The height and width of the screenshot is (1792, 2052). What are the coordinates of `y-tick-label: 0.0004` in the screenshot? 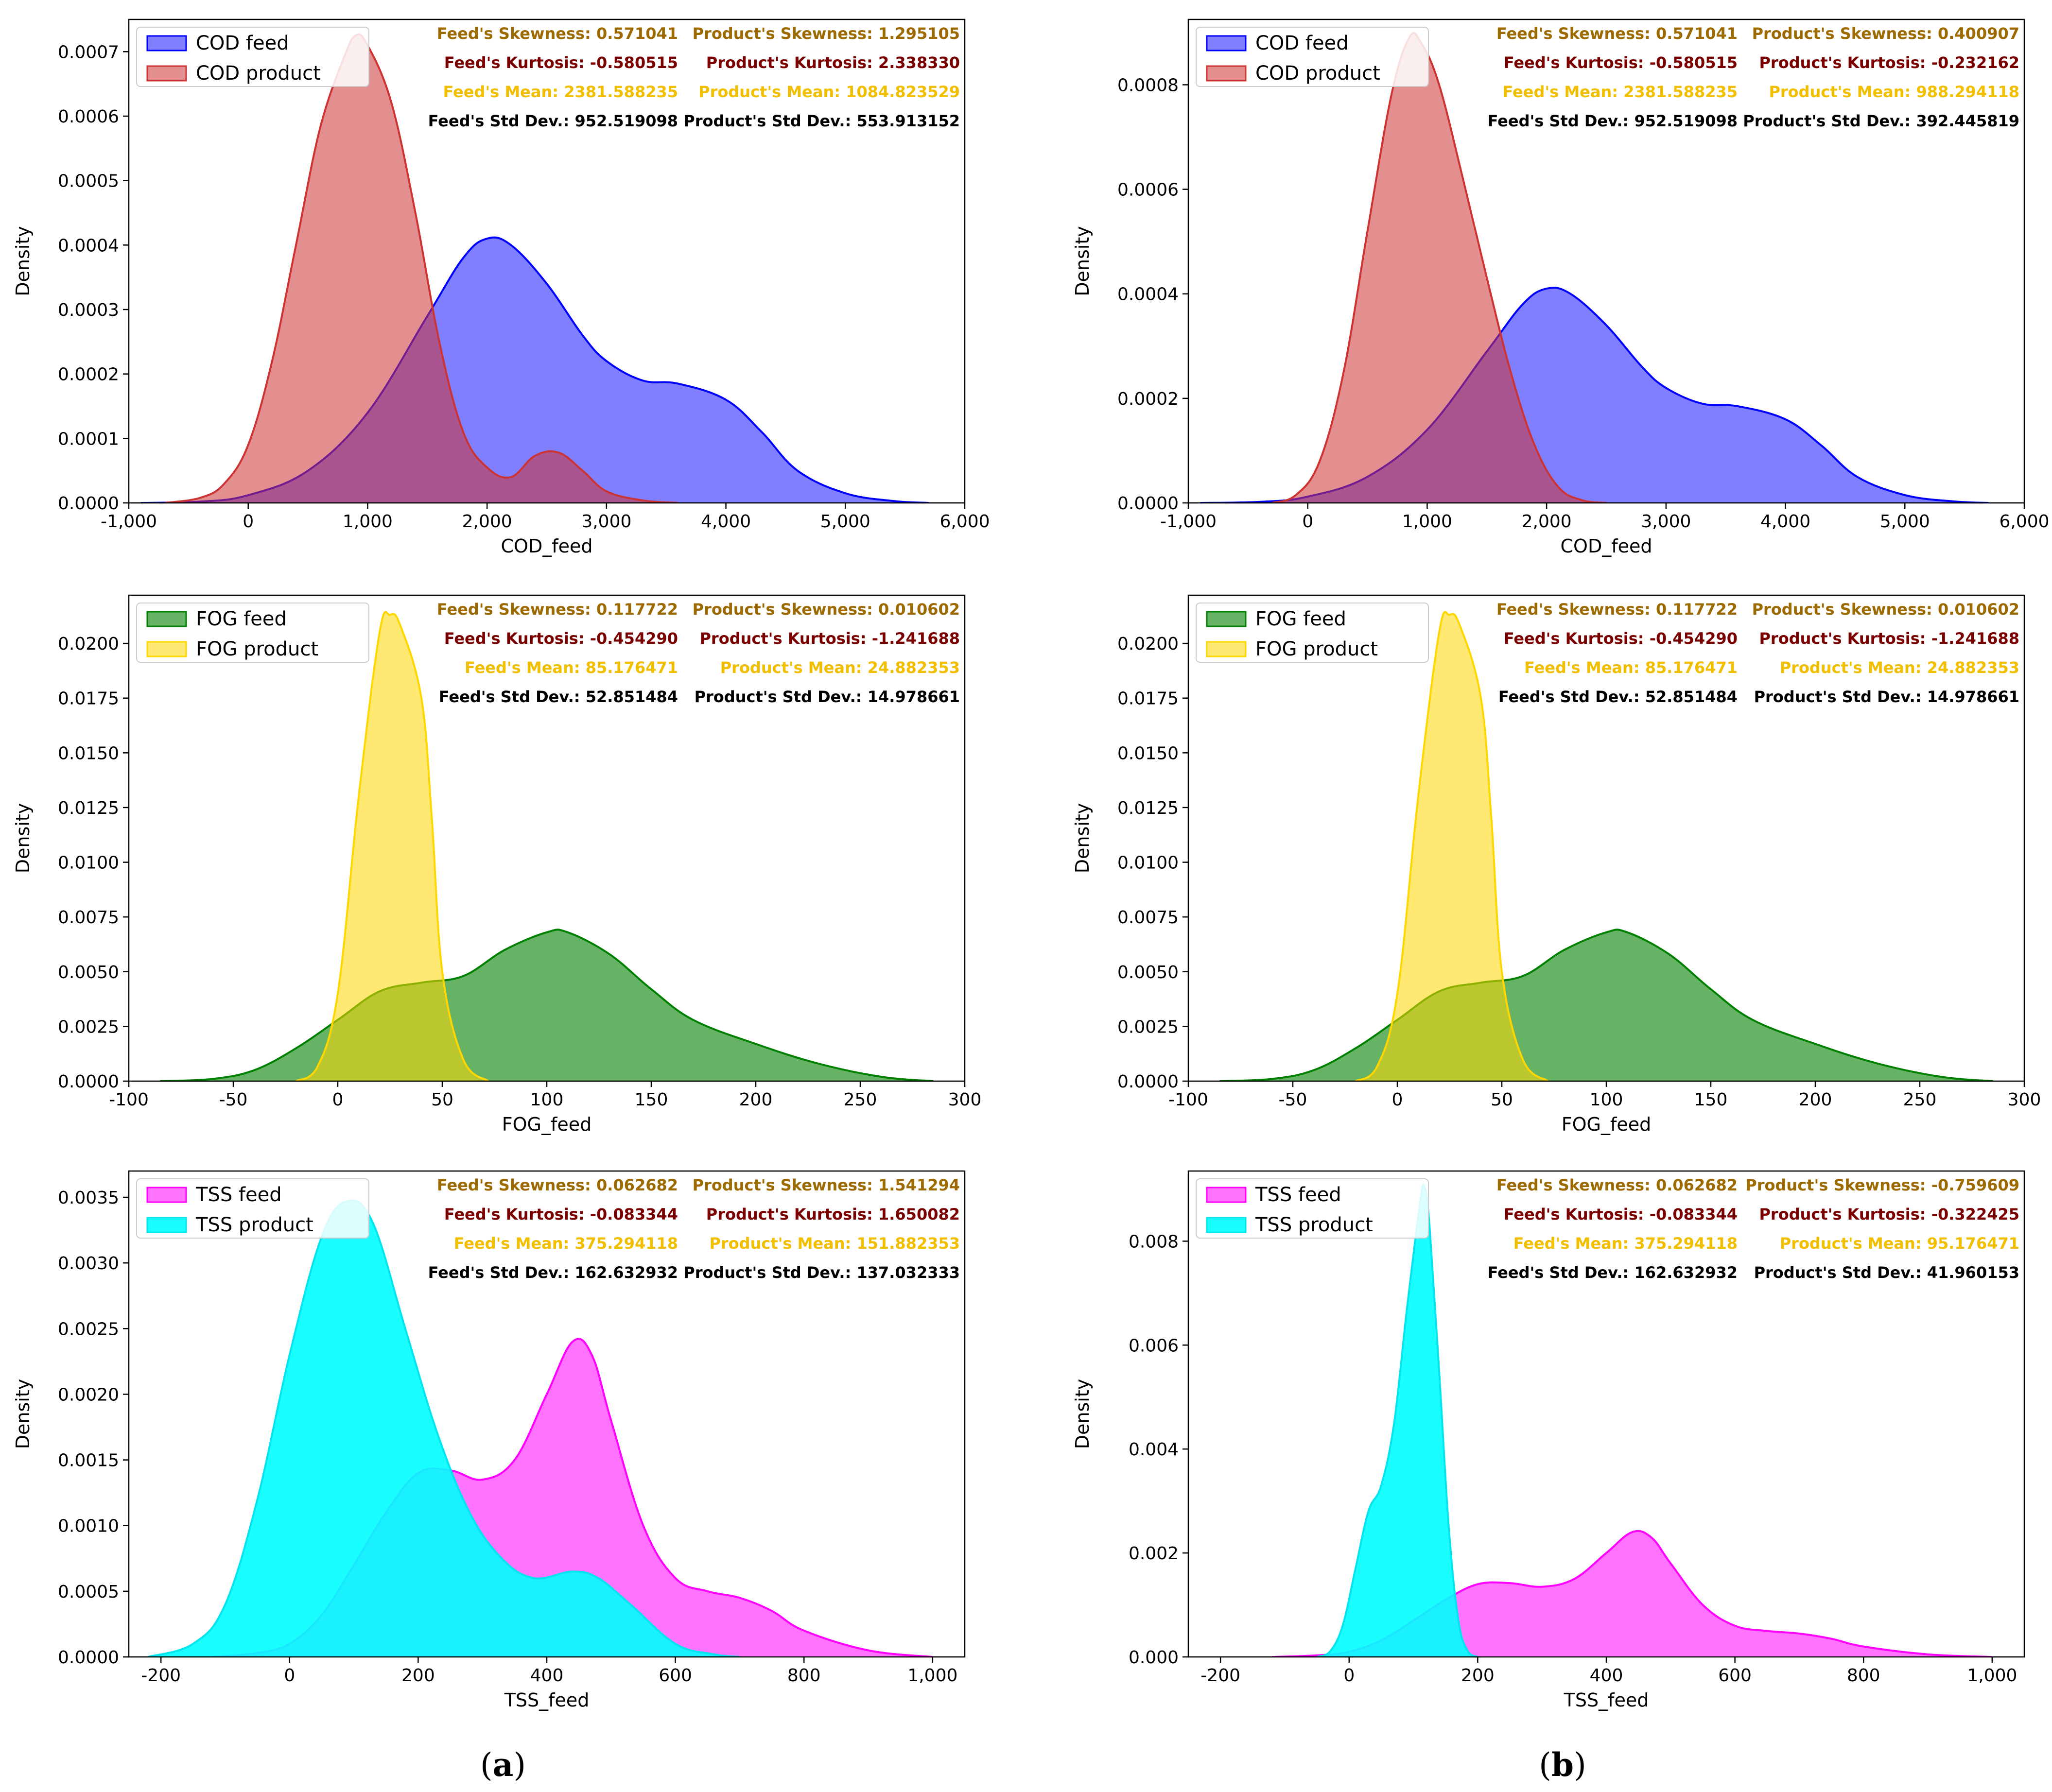 It's located at (88, 246).